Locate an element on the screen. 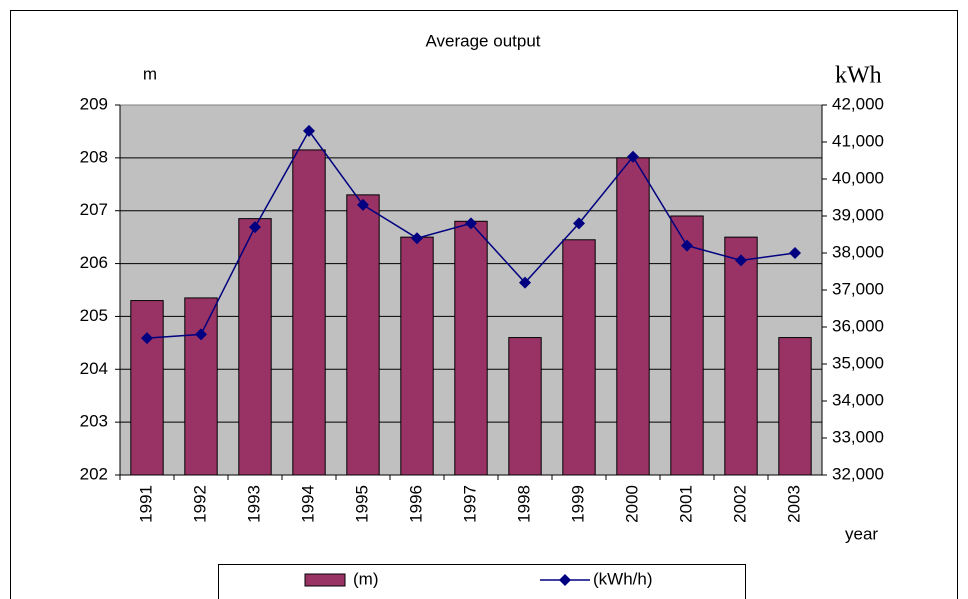  chart-title: Average output is located at coordinates (483, 40).